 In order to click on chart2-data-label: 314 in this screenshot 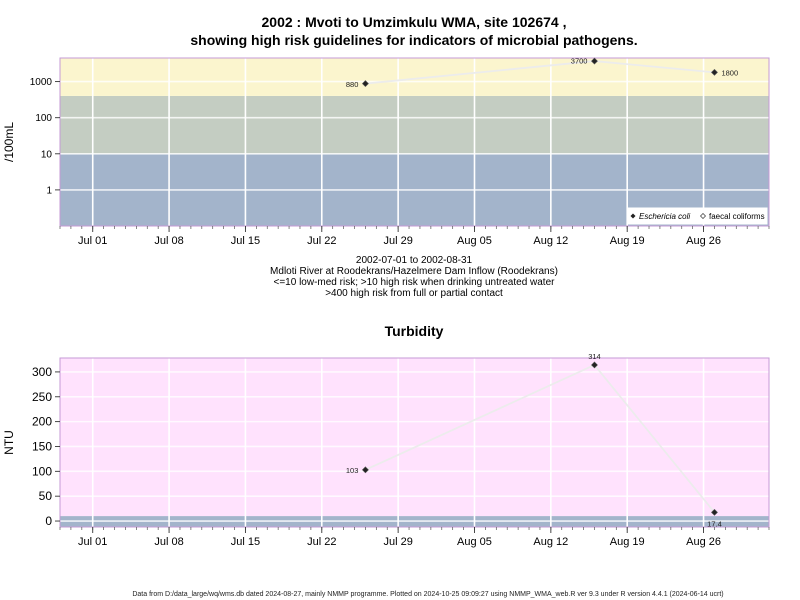, I will do `click(594, 356)`.